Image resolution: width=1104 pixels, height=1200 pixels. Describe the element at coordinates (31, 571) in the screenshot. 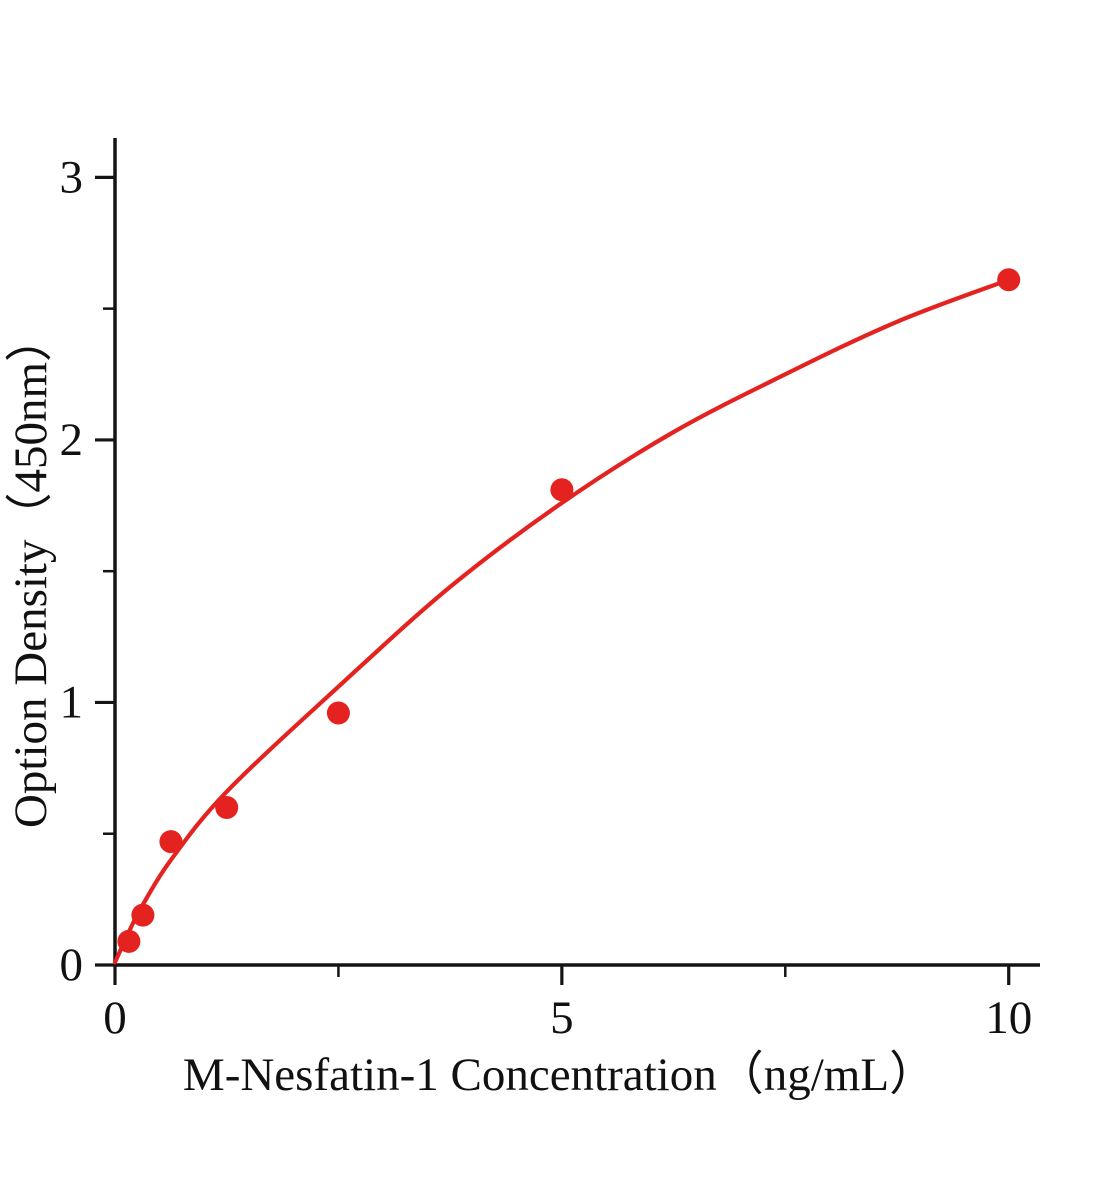

I see `y-axis-label: Option Density（450nm）` at that location.